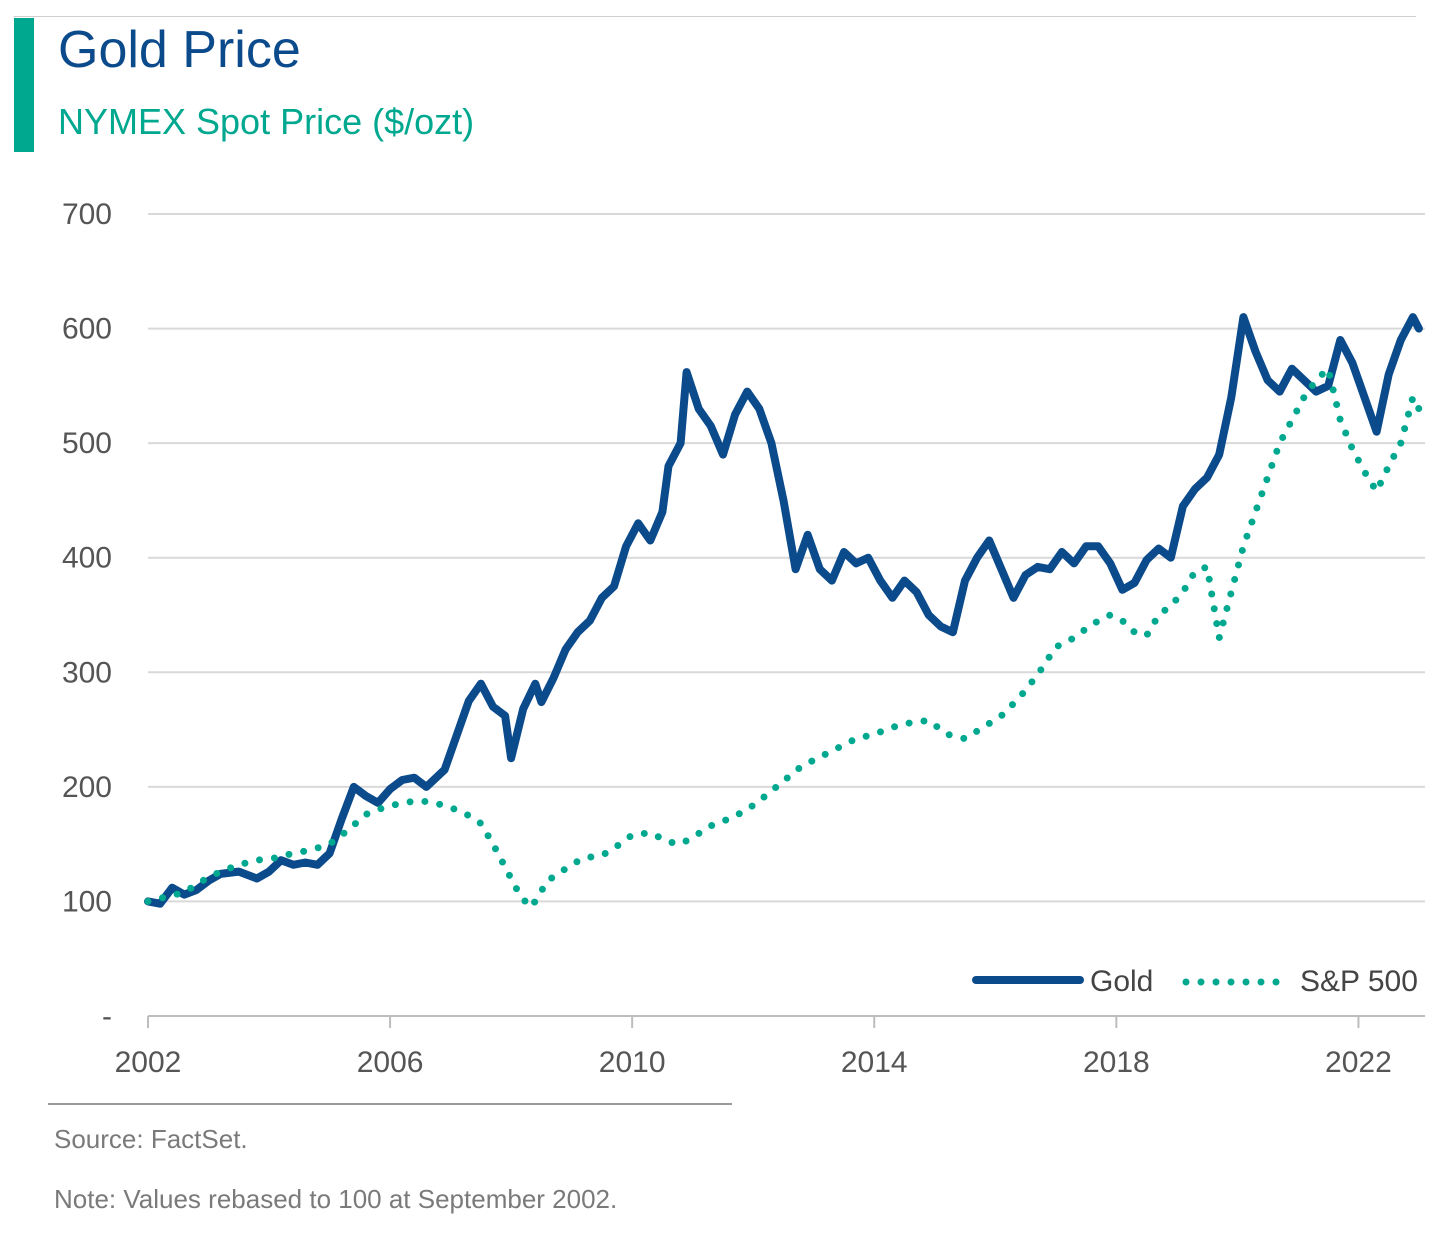  I want to click on y-tick-label: 400, so click(87, 558).